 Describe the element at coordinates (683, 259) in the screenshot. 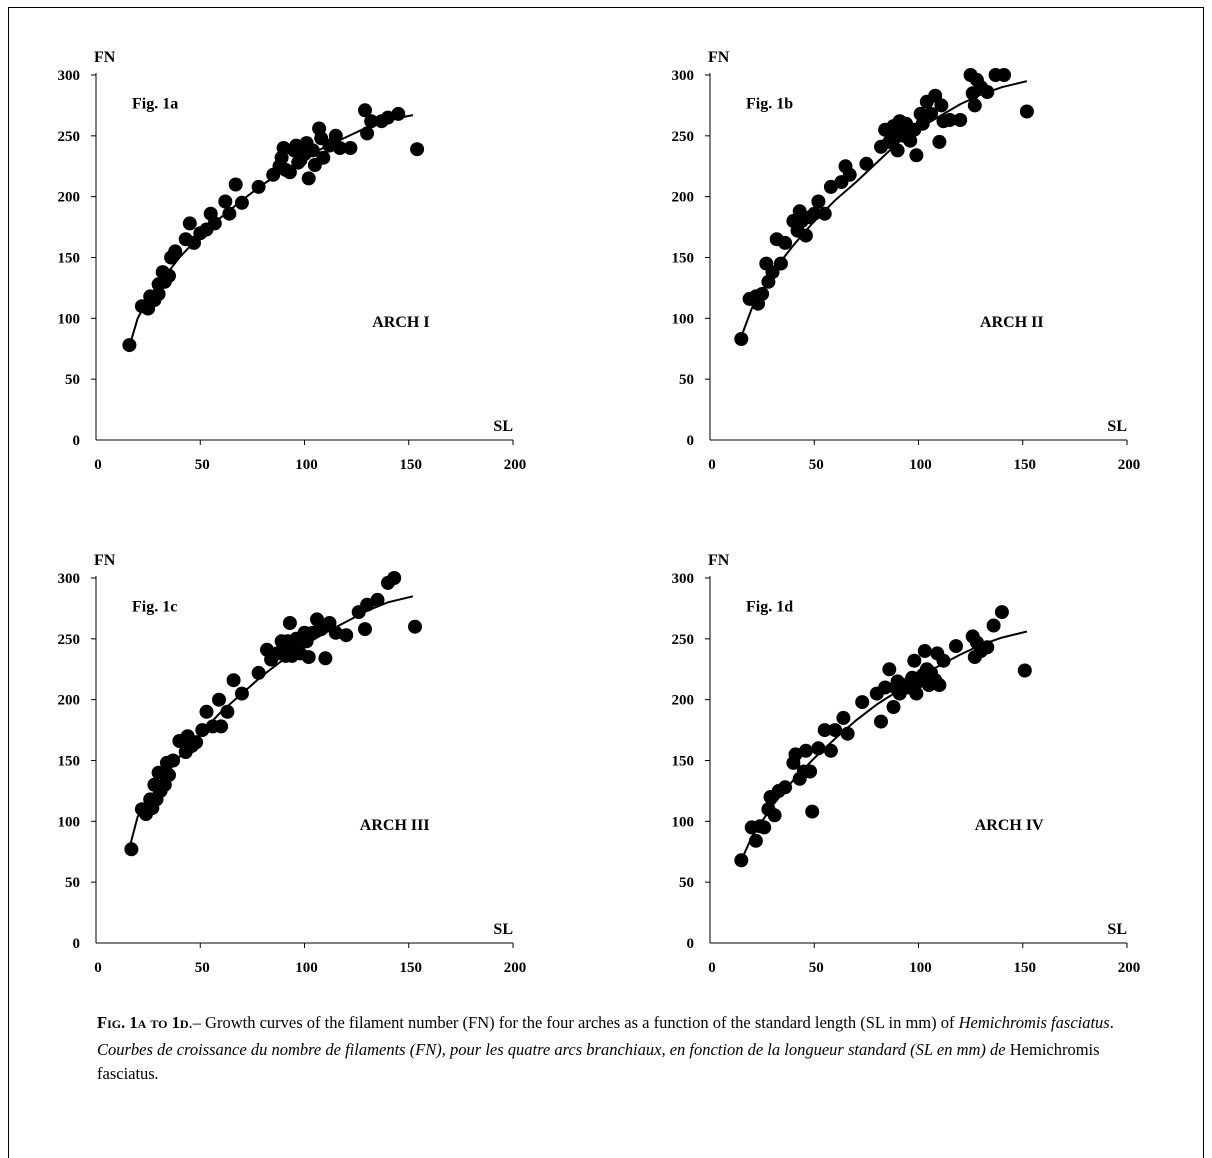

I see `y-tick-label: 150` at that location.